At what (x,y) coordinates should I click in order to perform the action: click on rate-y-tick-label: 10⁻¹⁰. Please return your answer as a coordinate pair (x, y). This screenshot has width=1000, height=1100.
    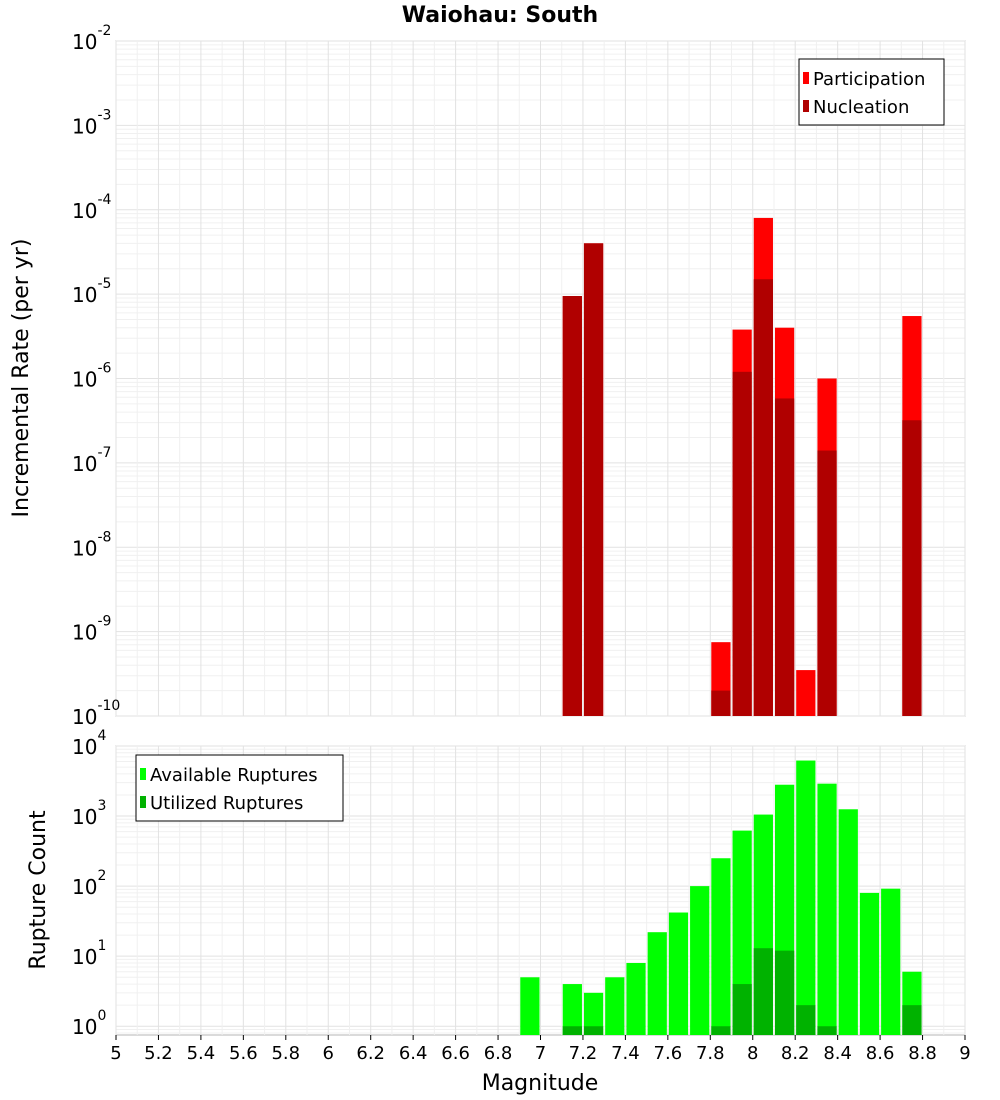
    Looking at the image, I should click on (96, 713).